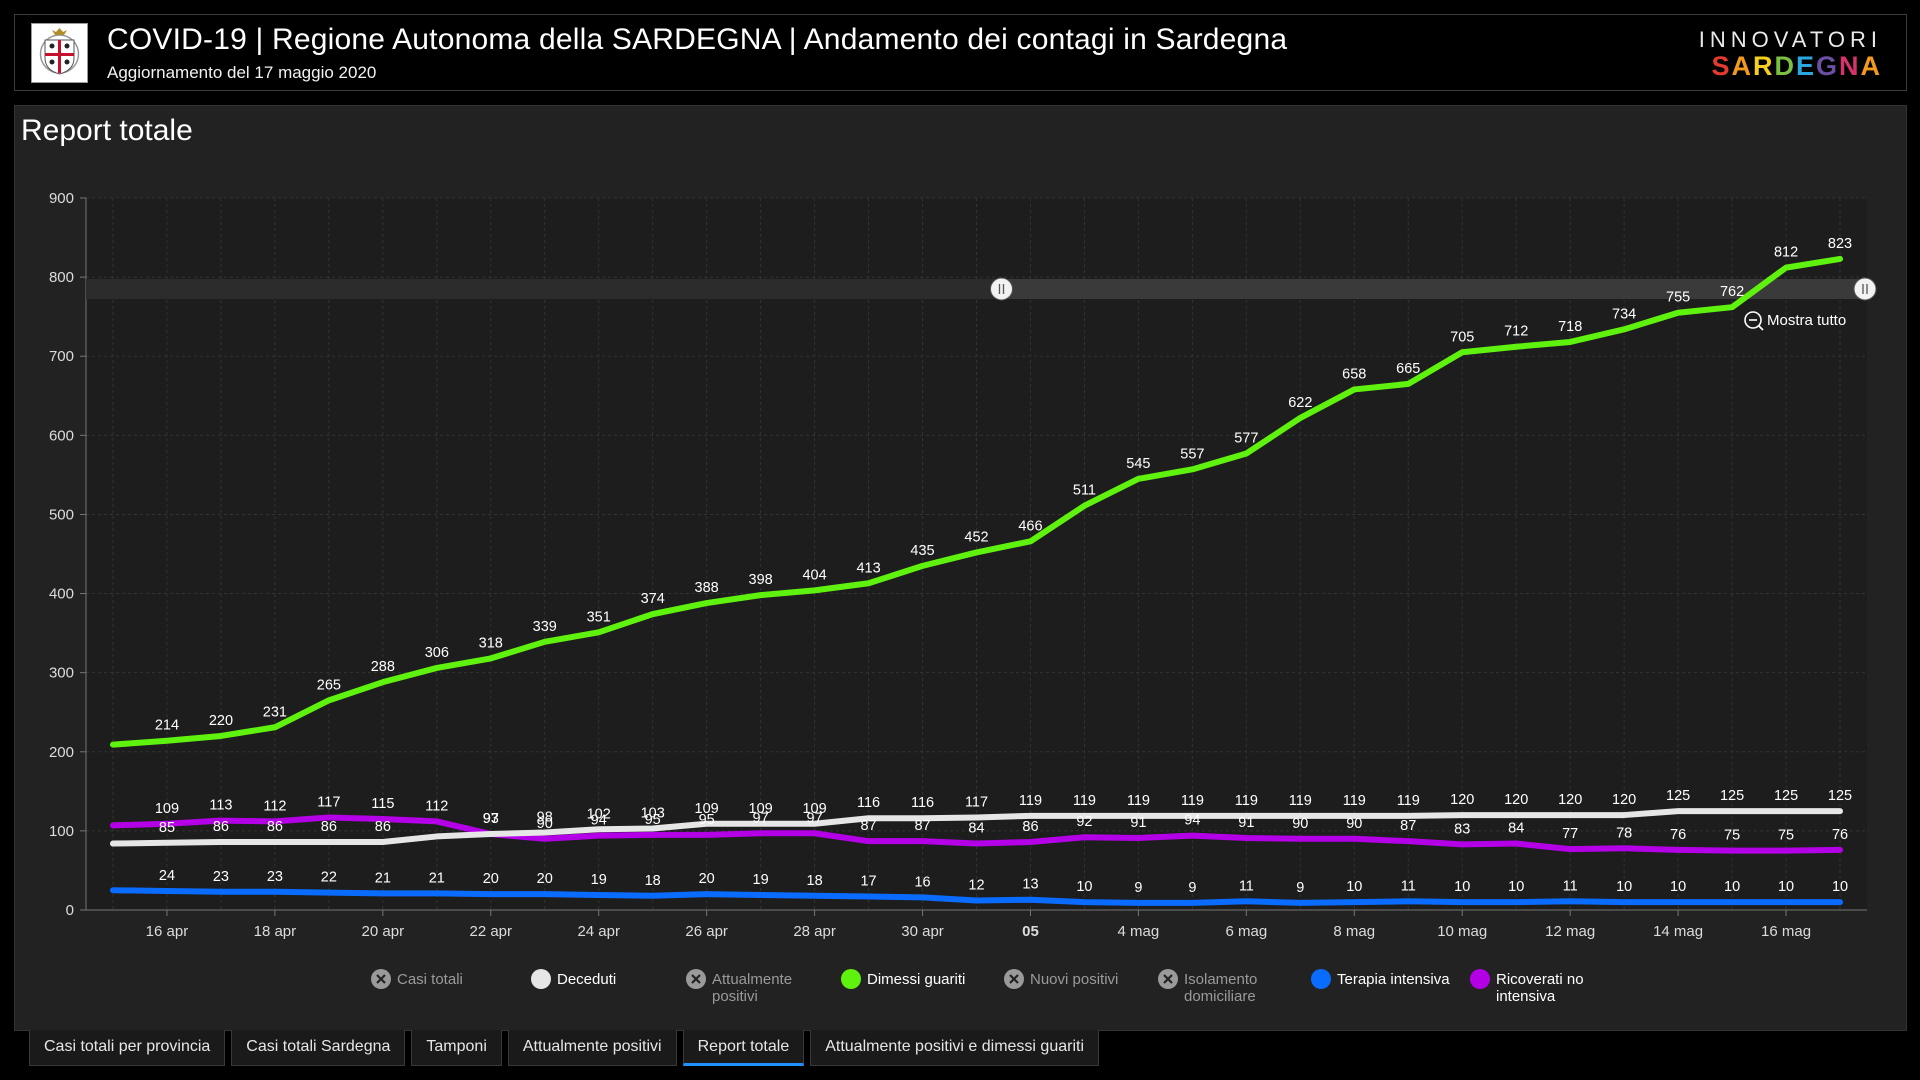 This screenshot has height=1080, width=1920. What do you see at coordinates (456, 1048) in the screenshot?
I see `tab-tamponi: Tamponi` at bounding box center [456, 1048].